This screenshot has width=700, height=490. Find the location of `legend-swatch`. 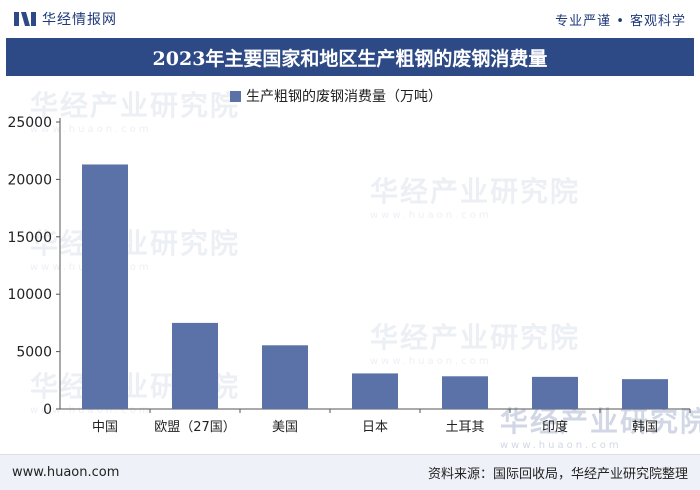

legend-swatch is located at coordinates (235, 96).